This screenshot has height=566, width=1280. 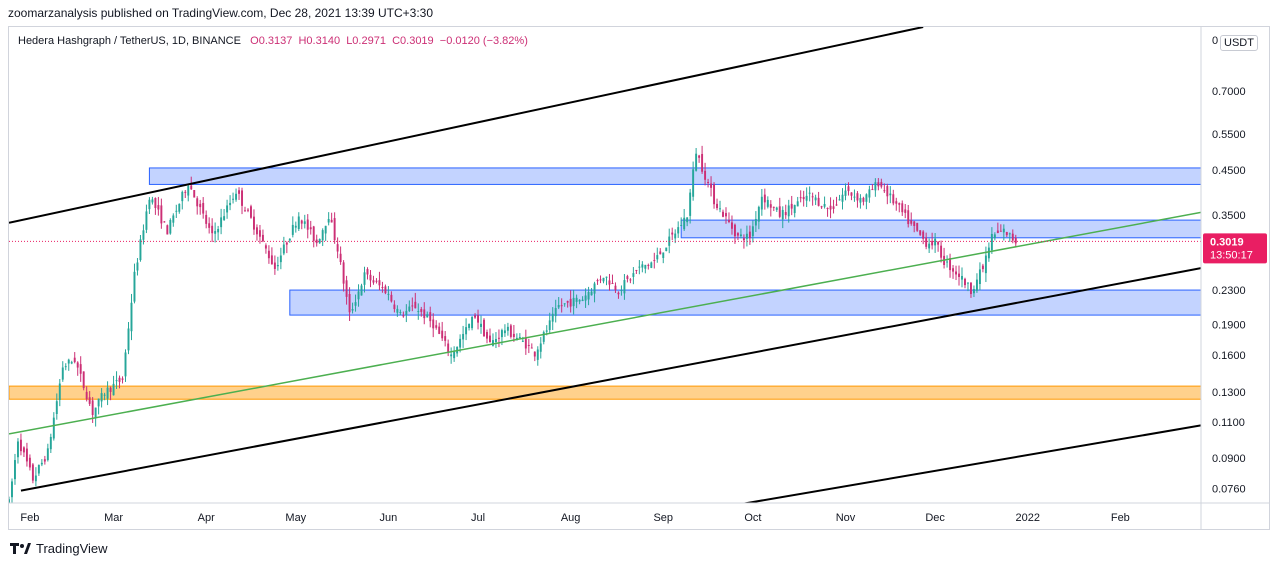 What do you see at coordinates (1229, 216) in the screenshot?
I see `y-tick-label: 0.3500` at bounding box center [1229, 216].